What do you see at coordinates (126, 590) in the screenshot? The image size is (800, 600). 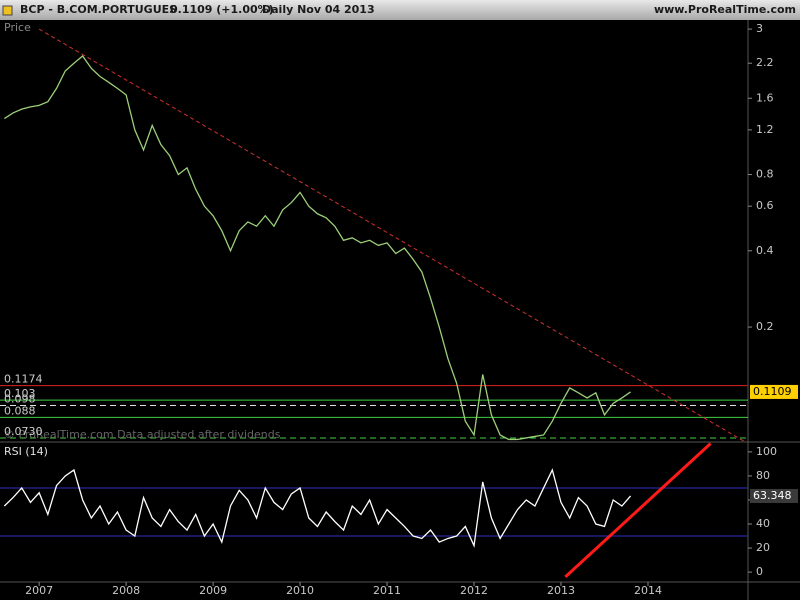 I see `x-tick-label: 2008` at bounding box center [126, 590].